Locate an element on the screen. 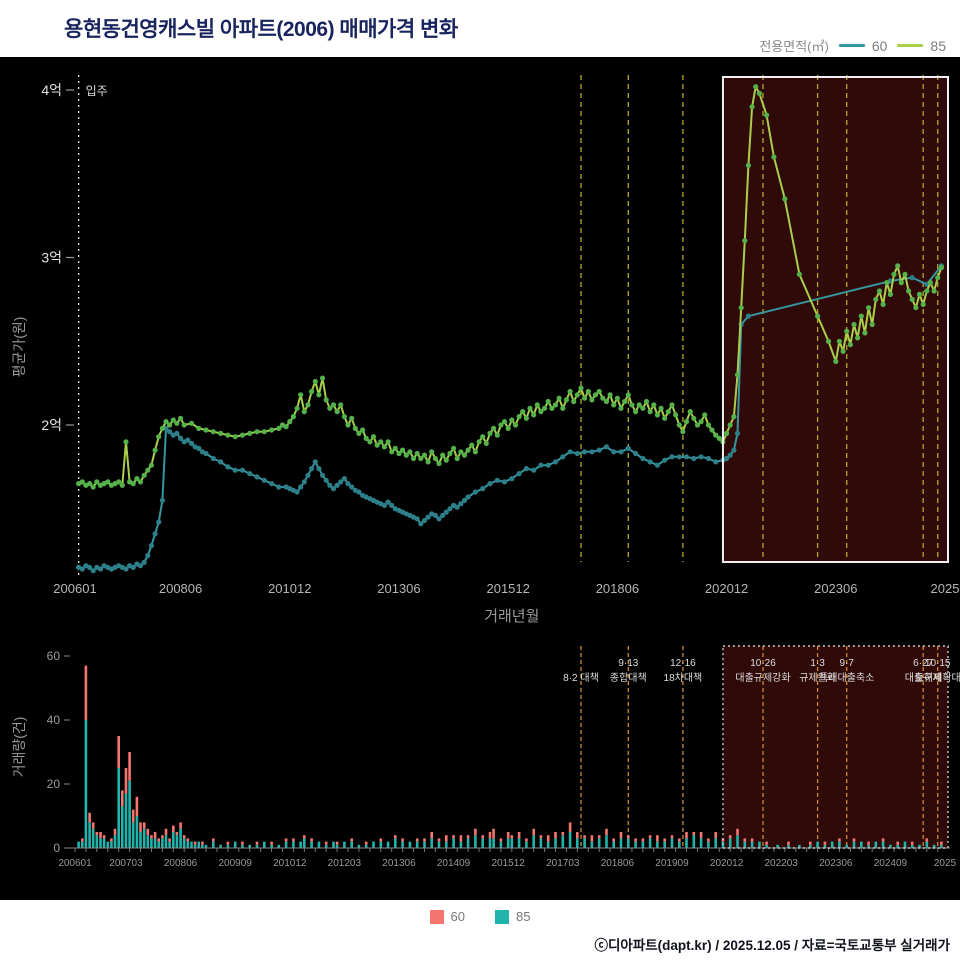 This screenshot has width=960, height=960. legend-item-60: 60 is located at coordinates (862, 46).